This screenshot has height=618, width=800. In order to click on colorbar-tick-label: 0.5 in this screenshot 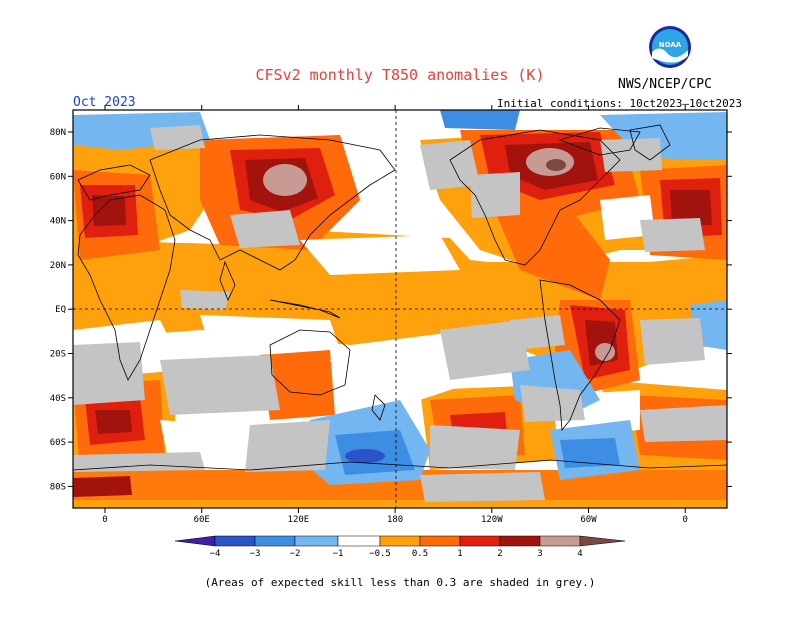, I will do `click(420, 554)`.